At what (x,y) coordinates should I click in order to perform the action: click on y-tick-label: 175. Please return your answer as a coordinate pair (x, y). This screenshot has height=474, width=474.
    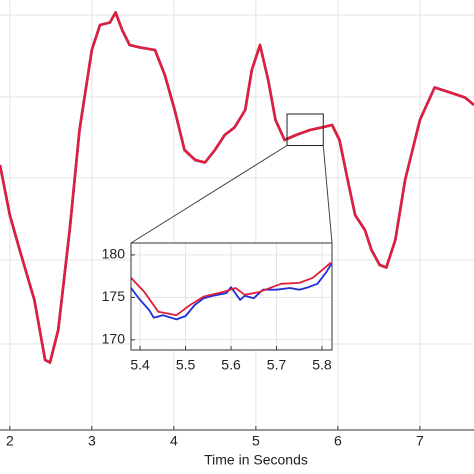
    Looking at the image, I should click on (114, 296).